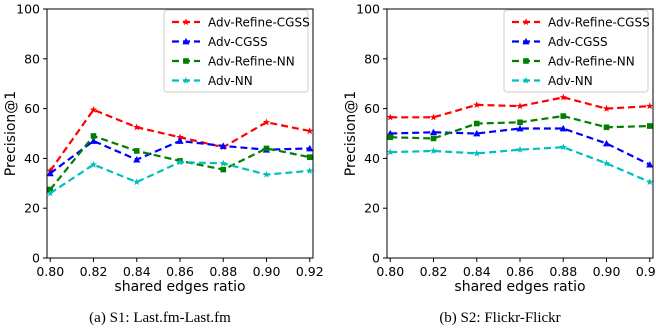 This screenshot has width=656, height=330. Describe the element at coordinates (160, 318) in the screenshot. I see `figure-caption: (a) S1: Last.fm-Last.fm` at that location.